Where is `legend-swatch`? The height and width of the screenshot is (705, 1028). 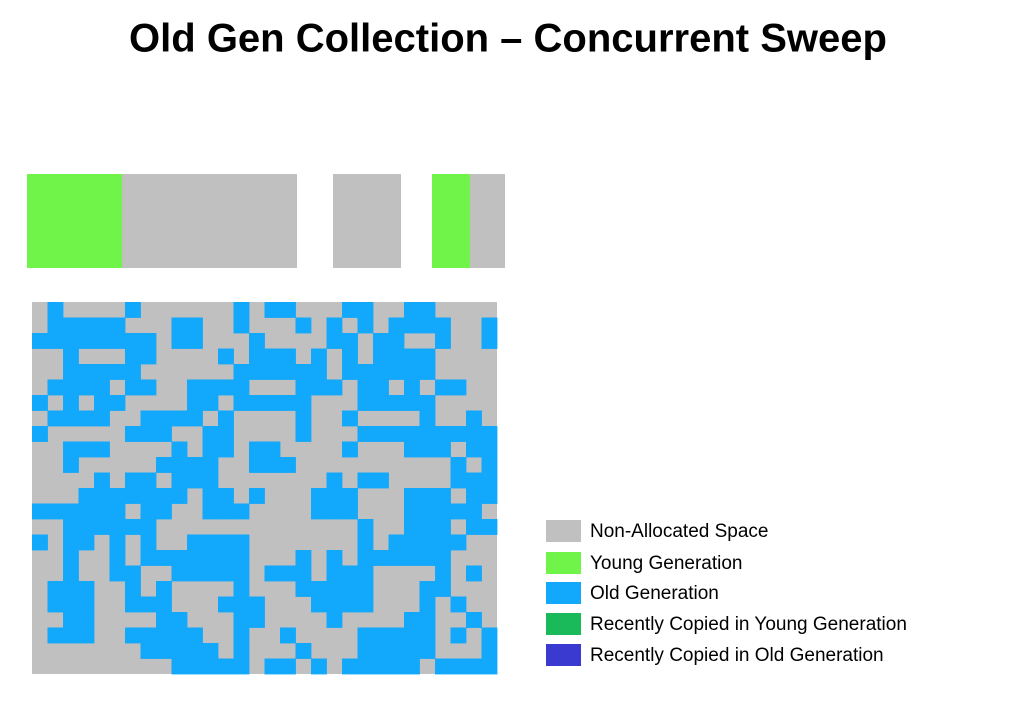
legend-swatch is located at coordinates (563, 531).